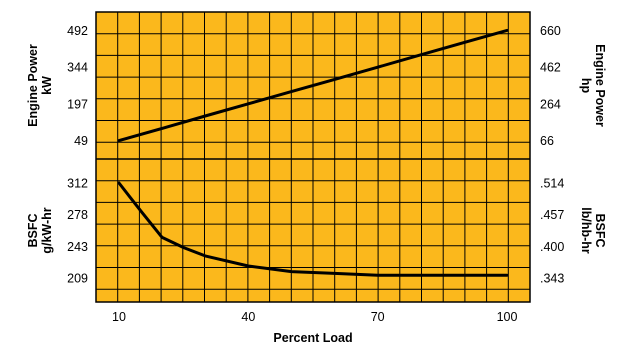 This screenshot has width=619, height=354. What do you see at coordinates (77, 247) in the screenshot?
I see `bottom-y-tick-label: 243` at bounding box center [77, 247].